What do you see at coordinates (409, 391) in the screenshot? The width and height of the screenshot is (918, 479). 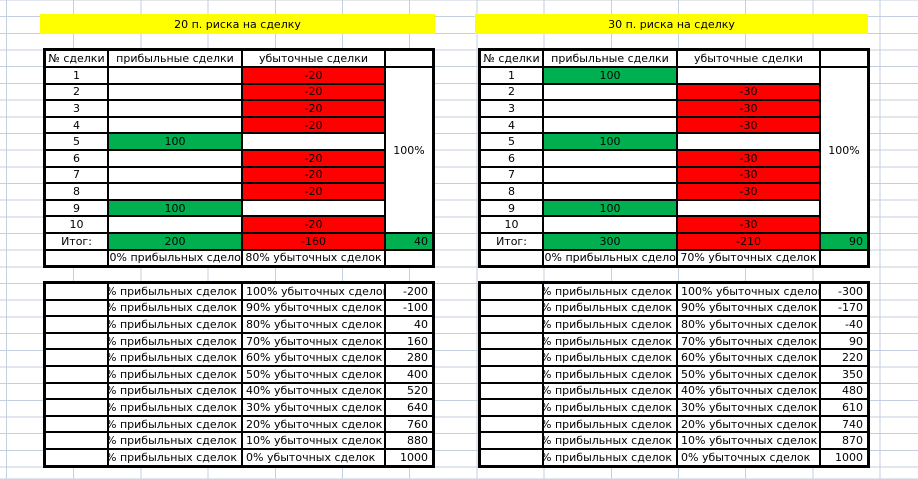 I see `summary-result-value: 520` at bounding box center [409, 391].